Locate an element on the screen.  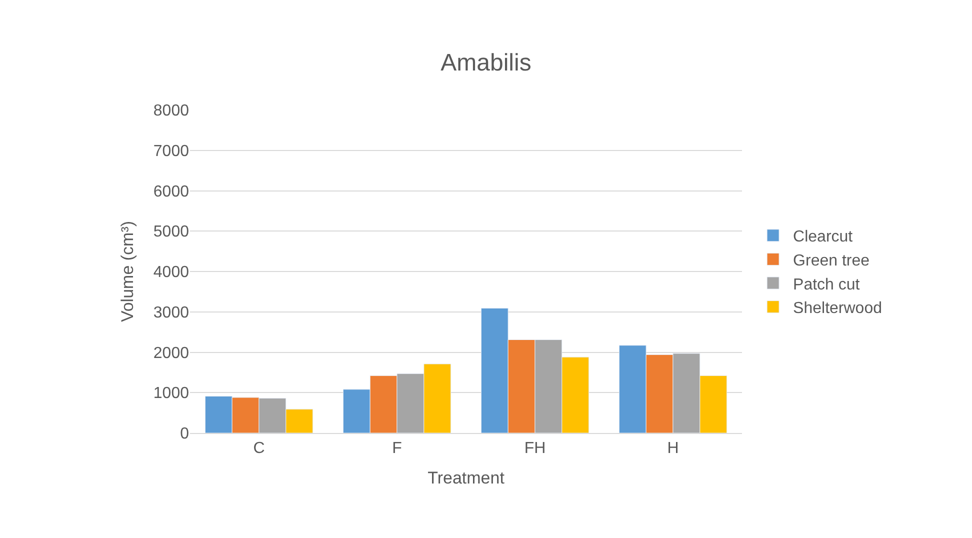
y-tick-label: 5000 is located at coordinates (171, 232).